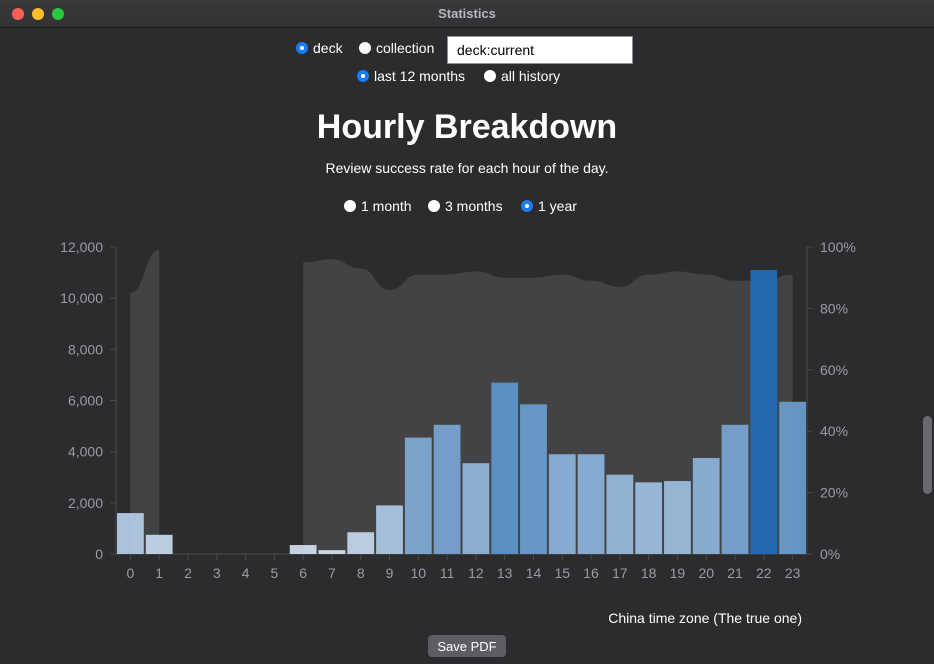  I want to click on x-tick-label: 8, so click(361, 573).